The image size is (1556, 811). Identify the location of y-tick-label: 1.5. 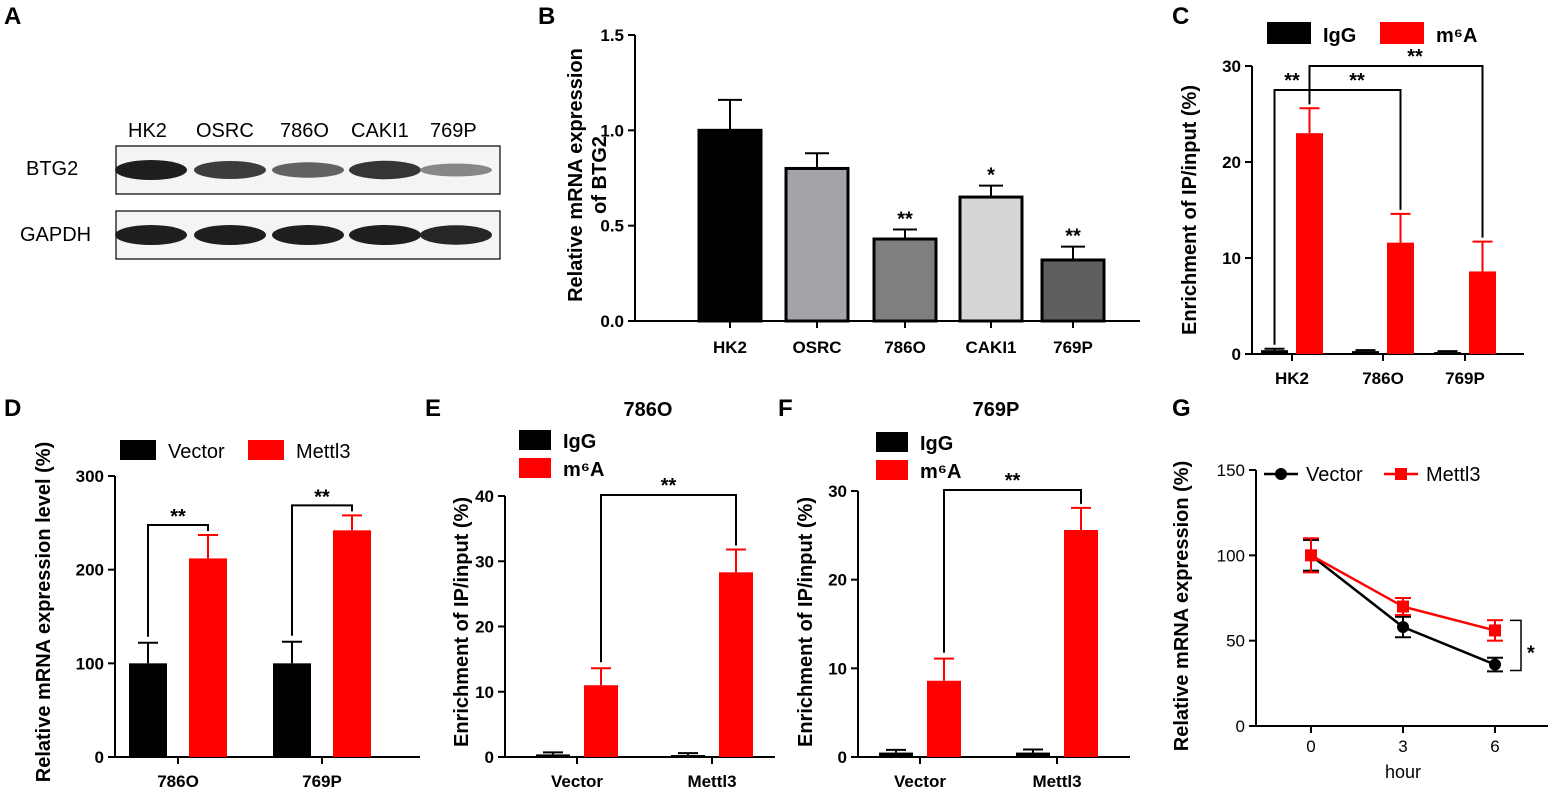
(612, 35).